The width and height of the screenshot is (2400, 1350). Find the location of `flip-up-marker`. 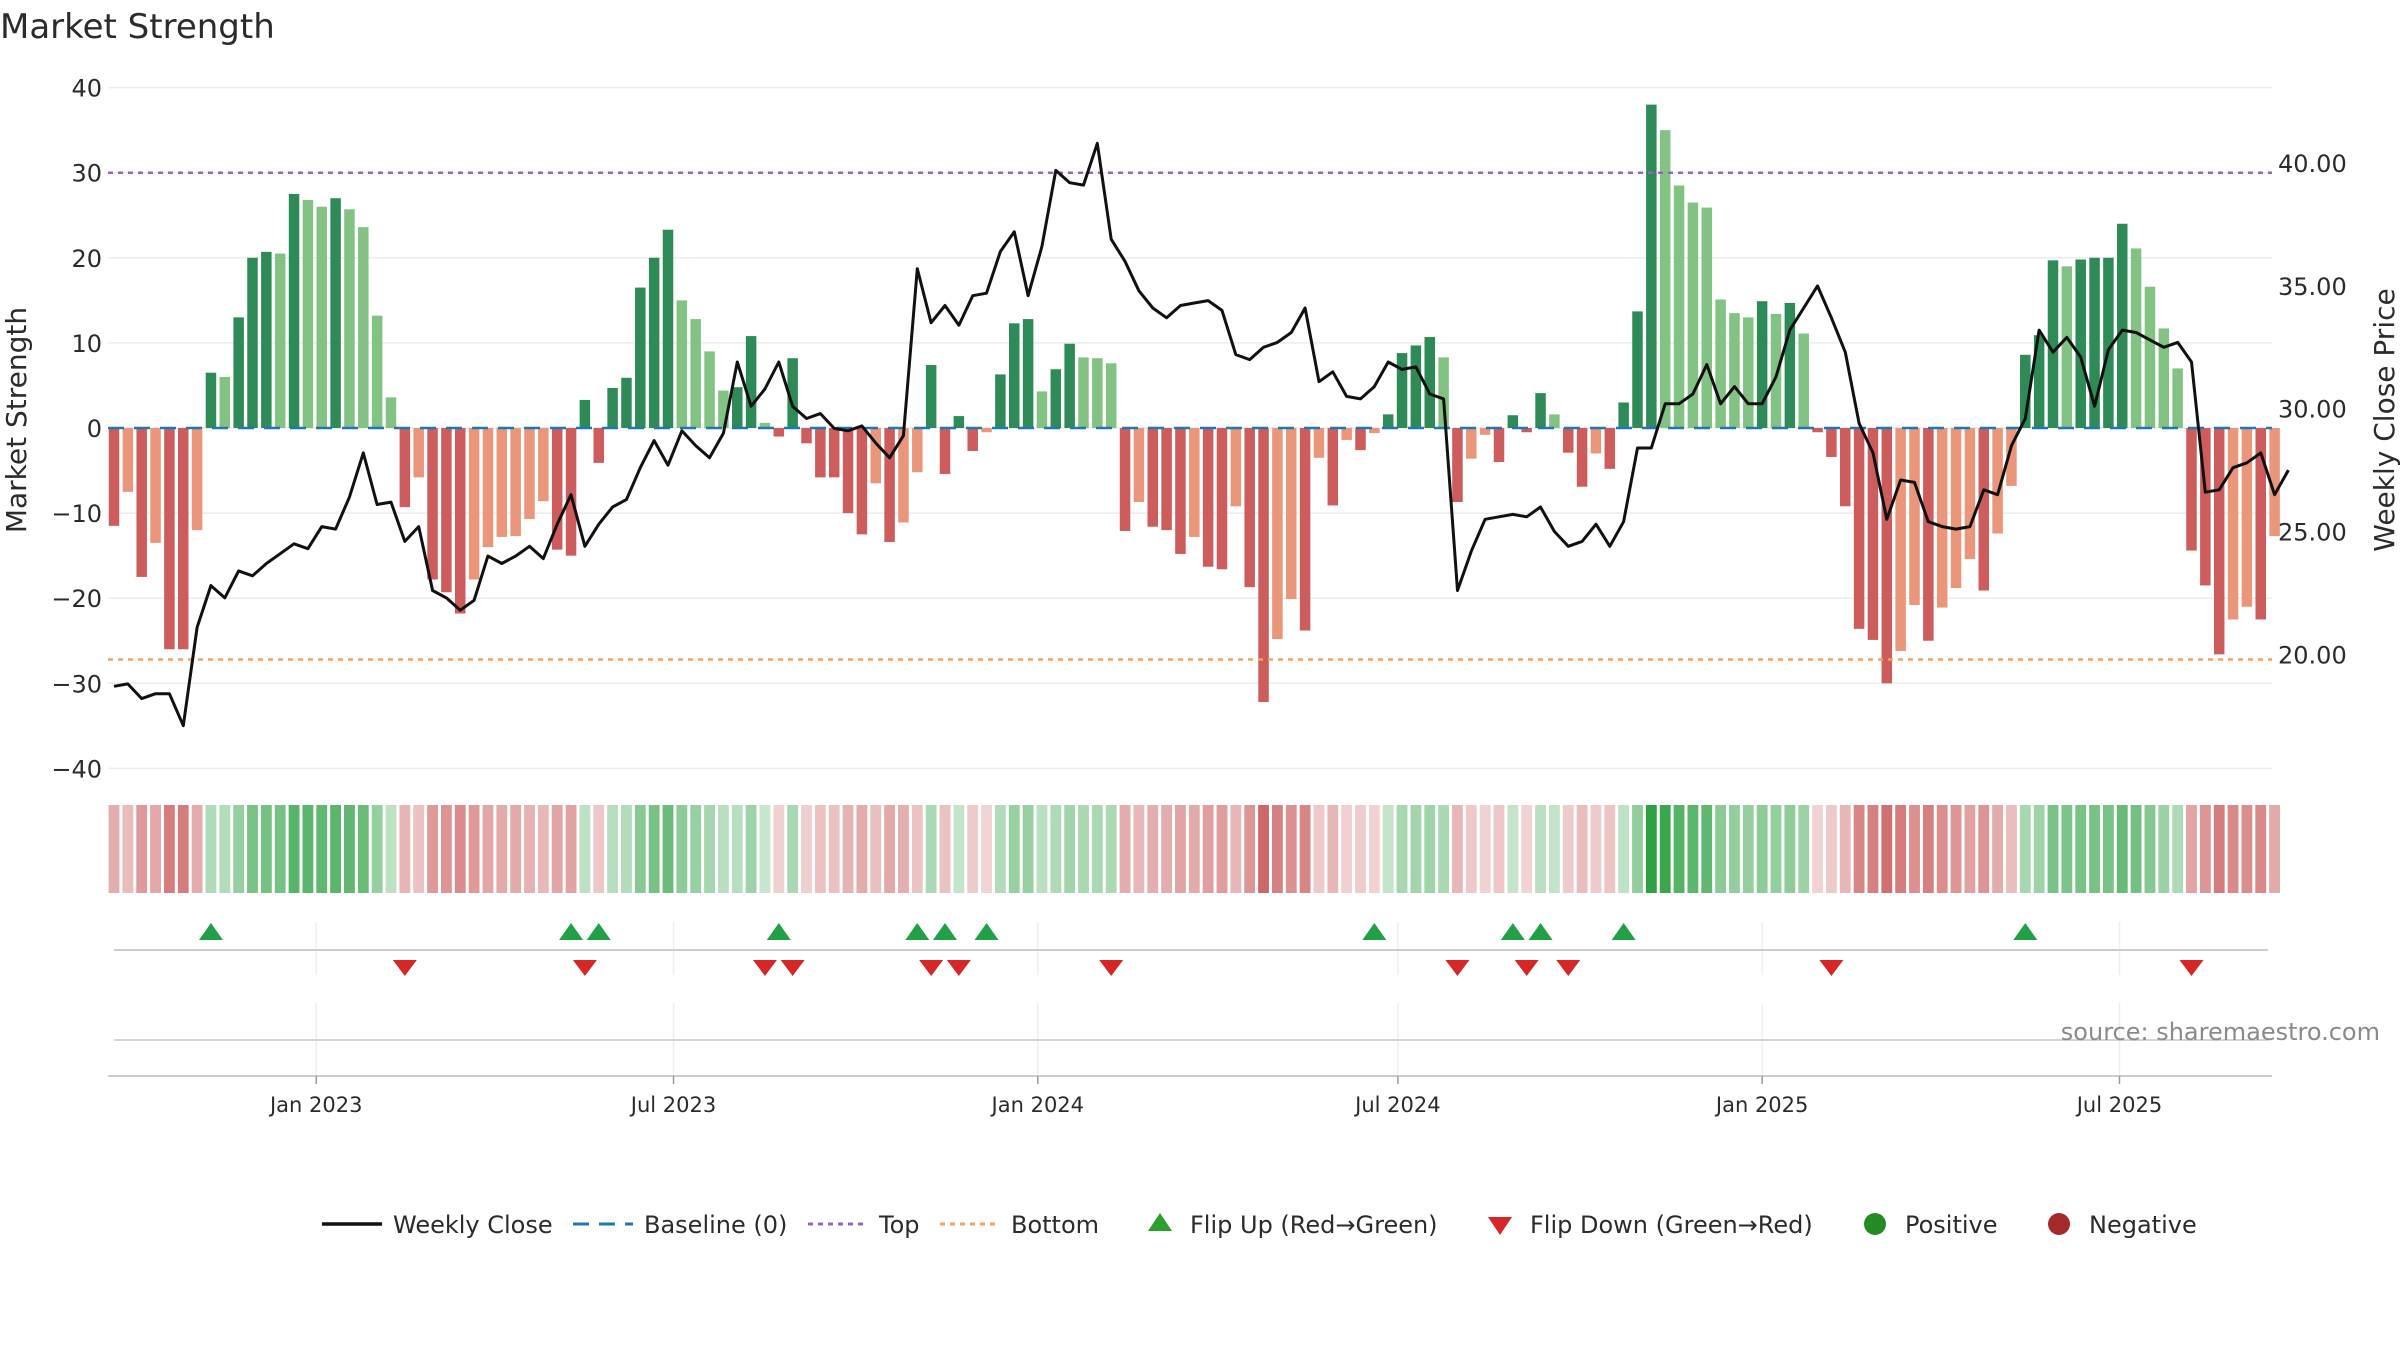

flip-up-marker is located at coordinates (986, 931).